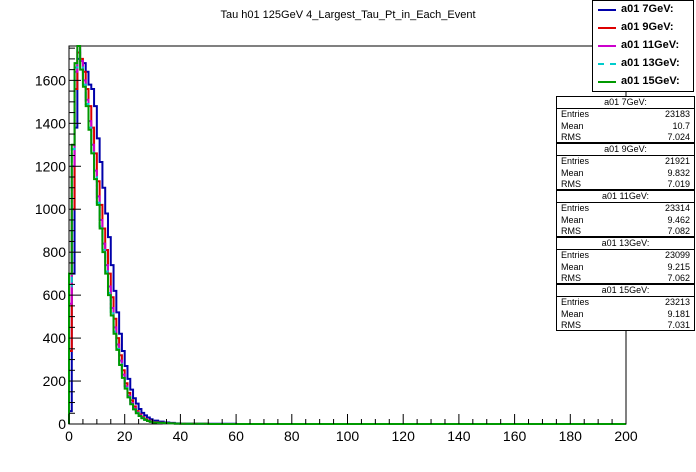 The image size is (696, 472). What do you see at coordinates (55, 295) in the screenshot?
I see `y-tick-label: 600` at bounding box center [55, 295].